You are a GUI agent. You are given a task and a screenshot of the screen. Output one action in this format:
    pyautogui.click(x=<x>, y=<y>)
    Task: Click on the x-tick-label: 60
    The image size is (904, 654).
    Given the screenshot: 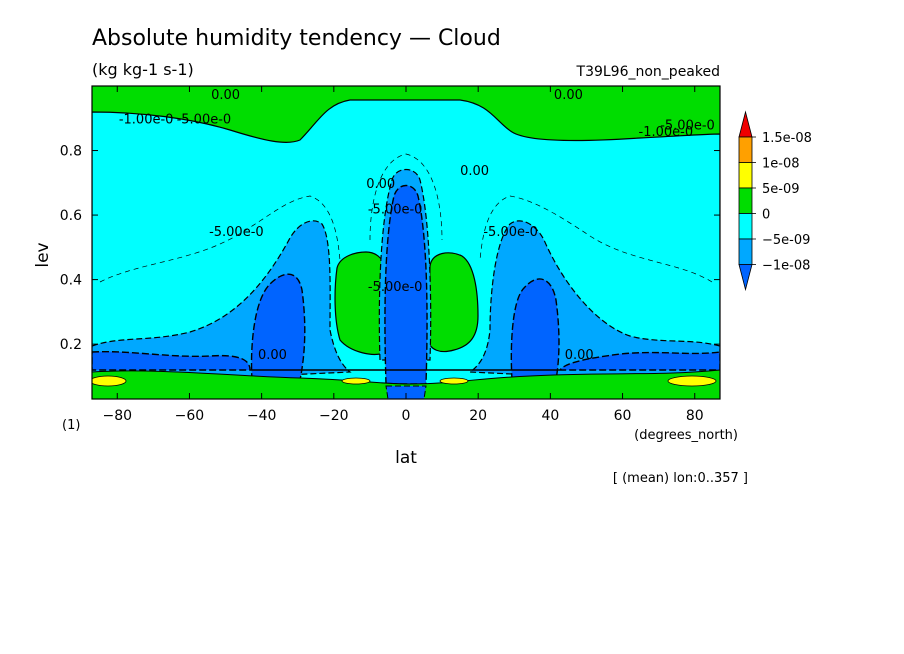 What is the action you would take?
    pyautogui.click(x=623, y=416)
    